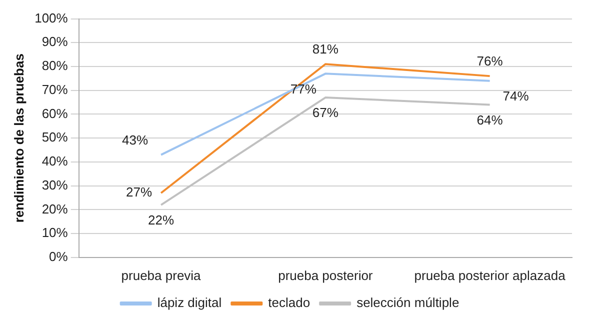  I want to click on data-label: 43%, so click(135, 140).